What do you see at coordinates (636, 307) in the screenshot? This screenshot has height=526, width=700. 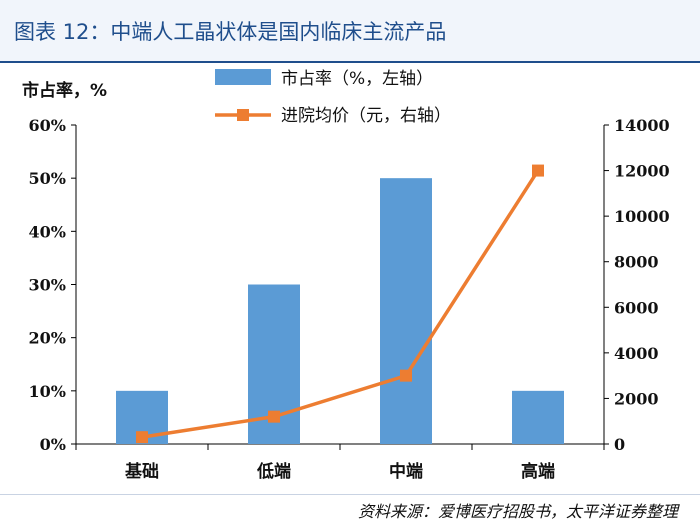 I see `right-axis-tick-label: 6000` at bounding box center [636, 307].